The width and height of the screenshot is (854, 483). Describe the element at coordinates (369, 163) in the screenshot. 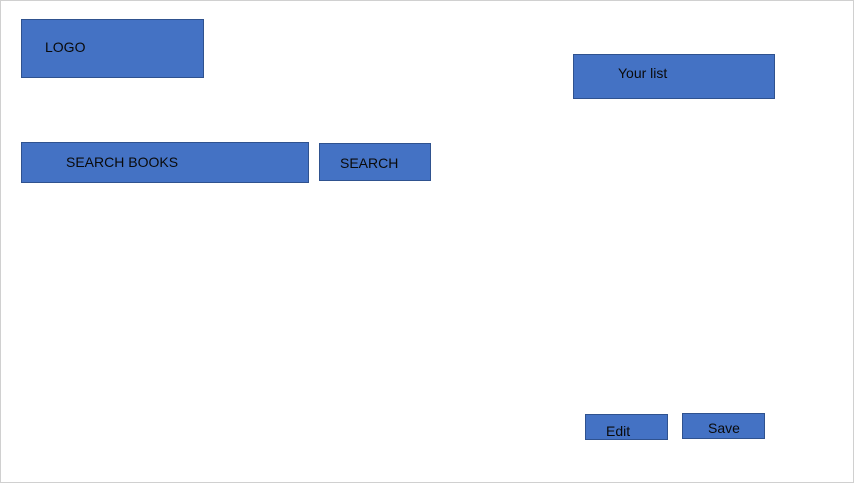

I see `search-button-label: SEARCH` at that location.